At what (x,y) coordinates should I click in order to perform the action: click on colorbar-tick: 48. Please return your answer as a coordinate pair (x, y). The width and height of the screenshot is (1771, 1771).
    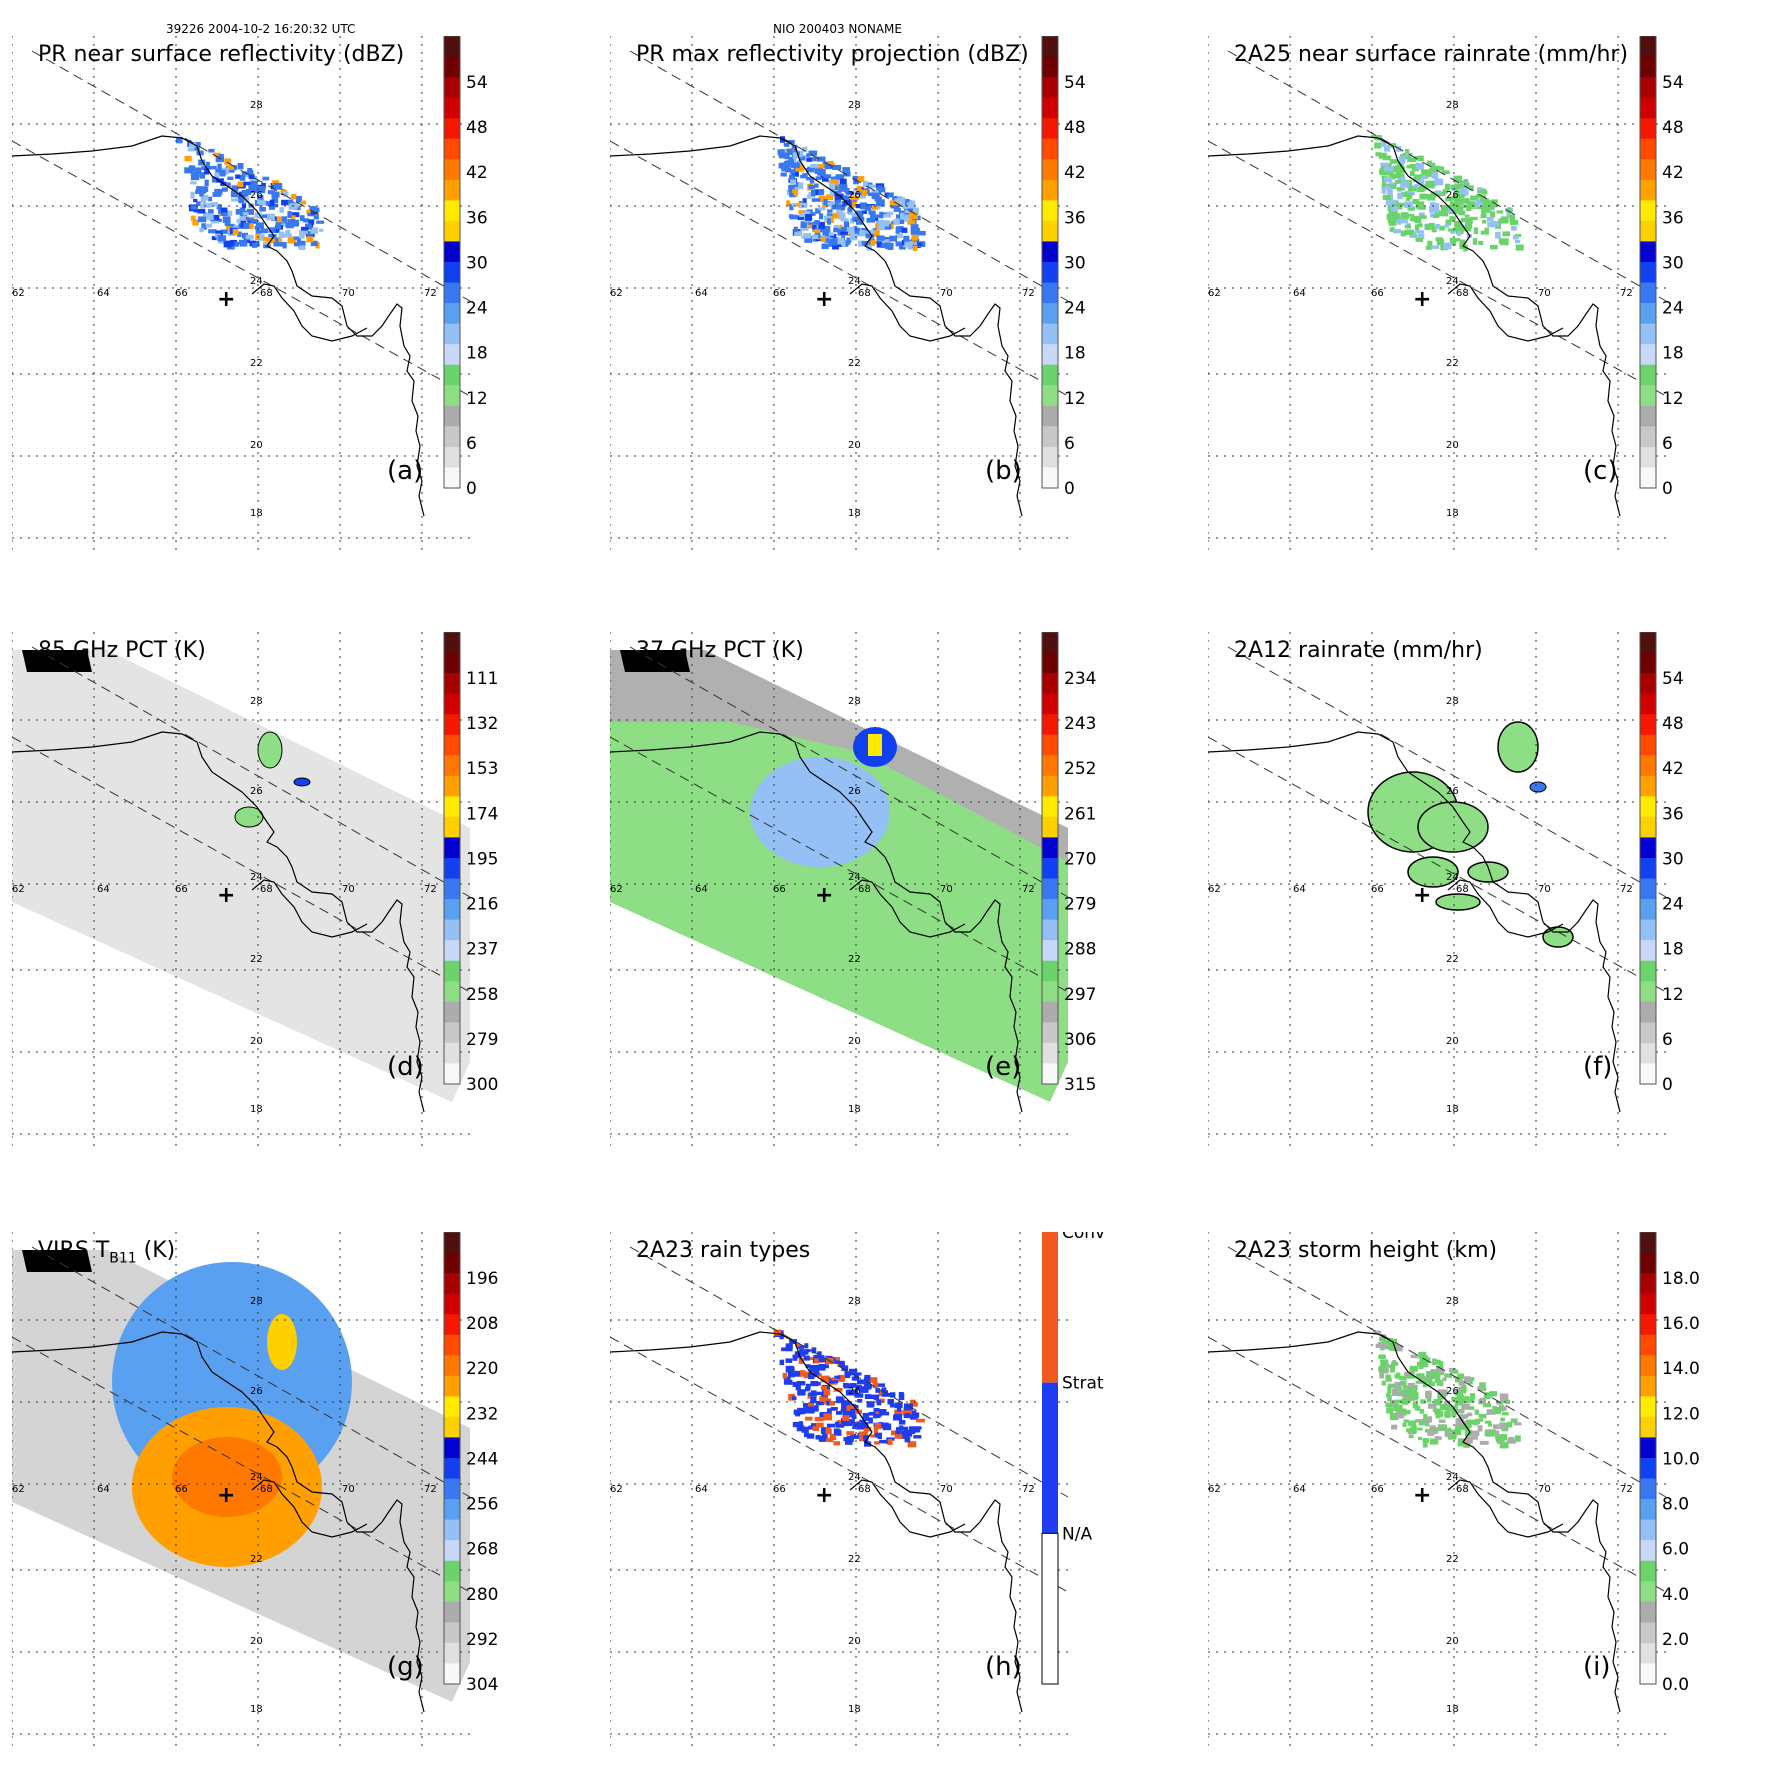
    Looking at the image, I should click on (477, 128).